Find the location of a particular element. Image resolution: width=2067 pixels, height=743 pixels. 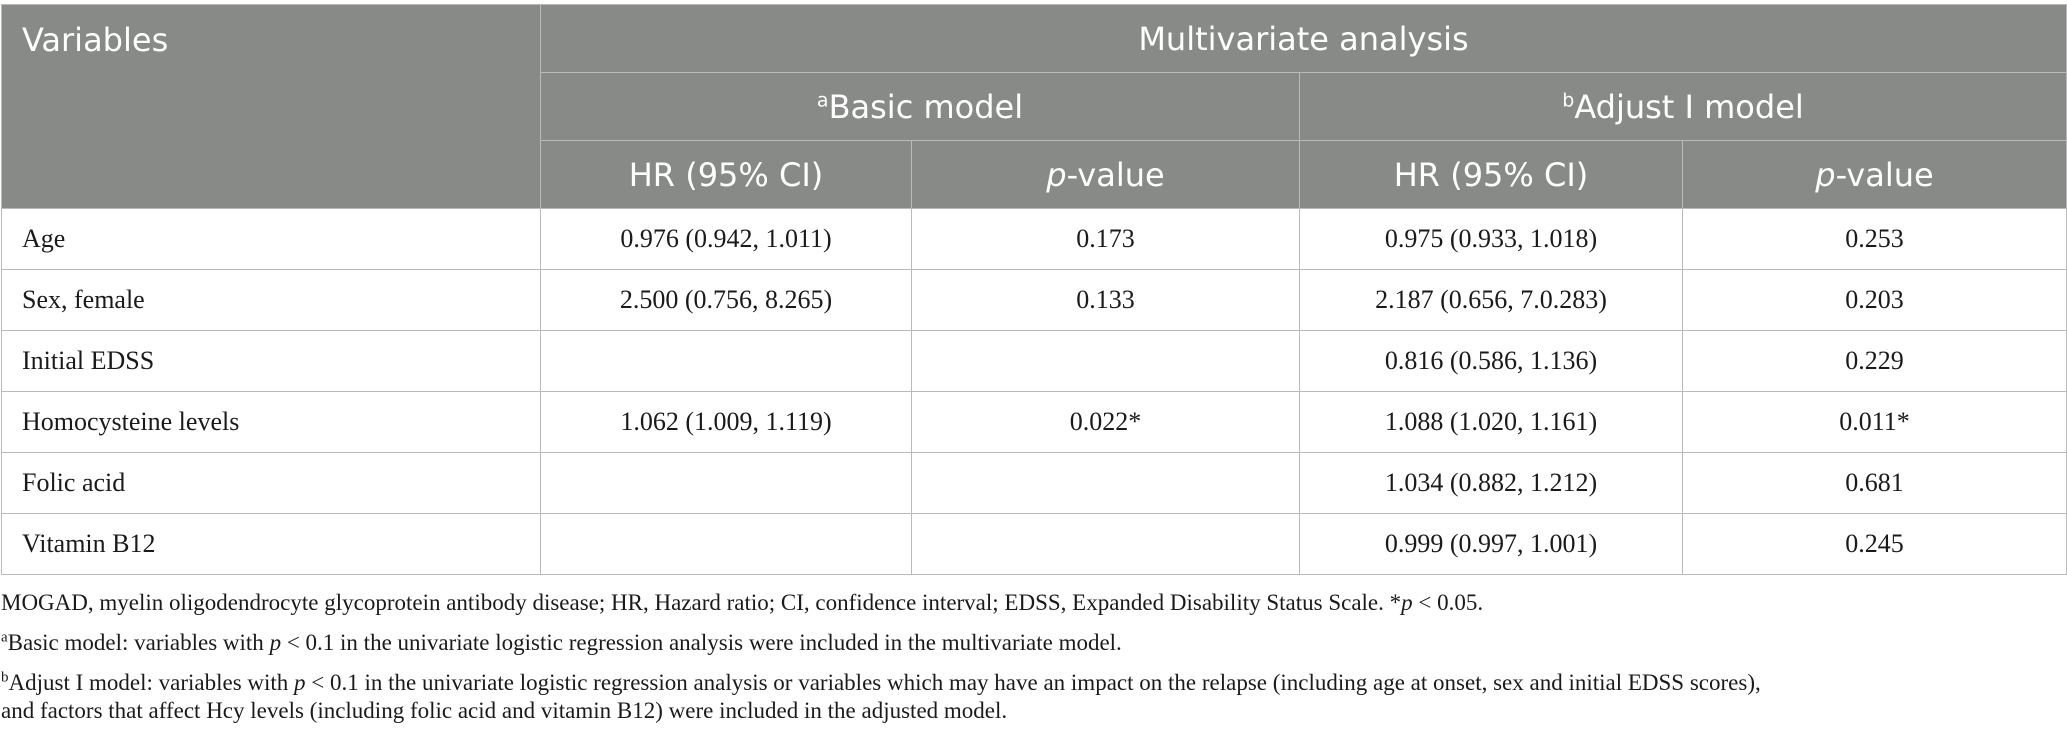

cell-basic-hr: 1.062 (1.009, 1.119) is located at coordinates (726, 422).